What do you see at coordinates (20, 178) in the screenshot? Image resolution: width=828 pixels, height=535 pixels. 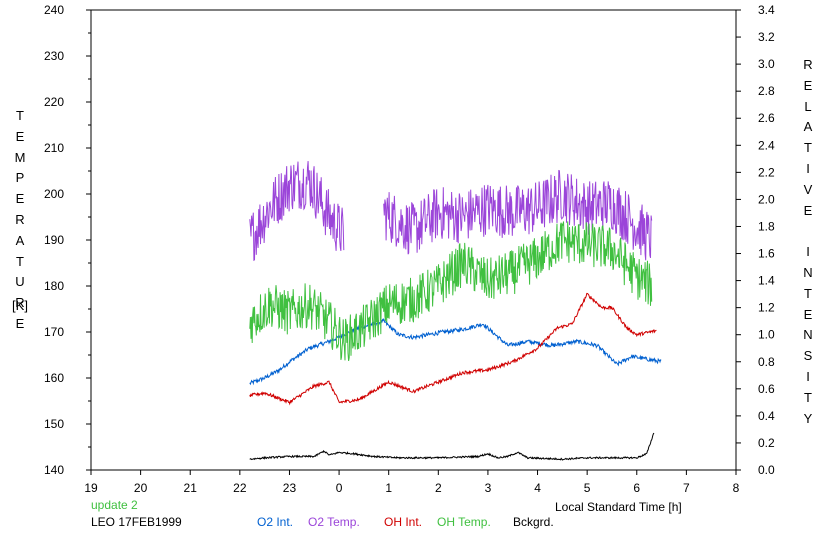 I see `axis-label-letter: P` at bounding box center [20, 178].